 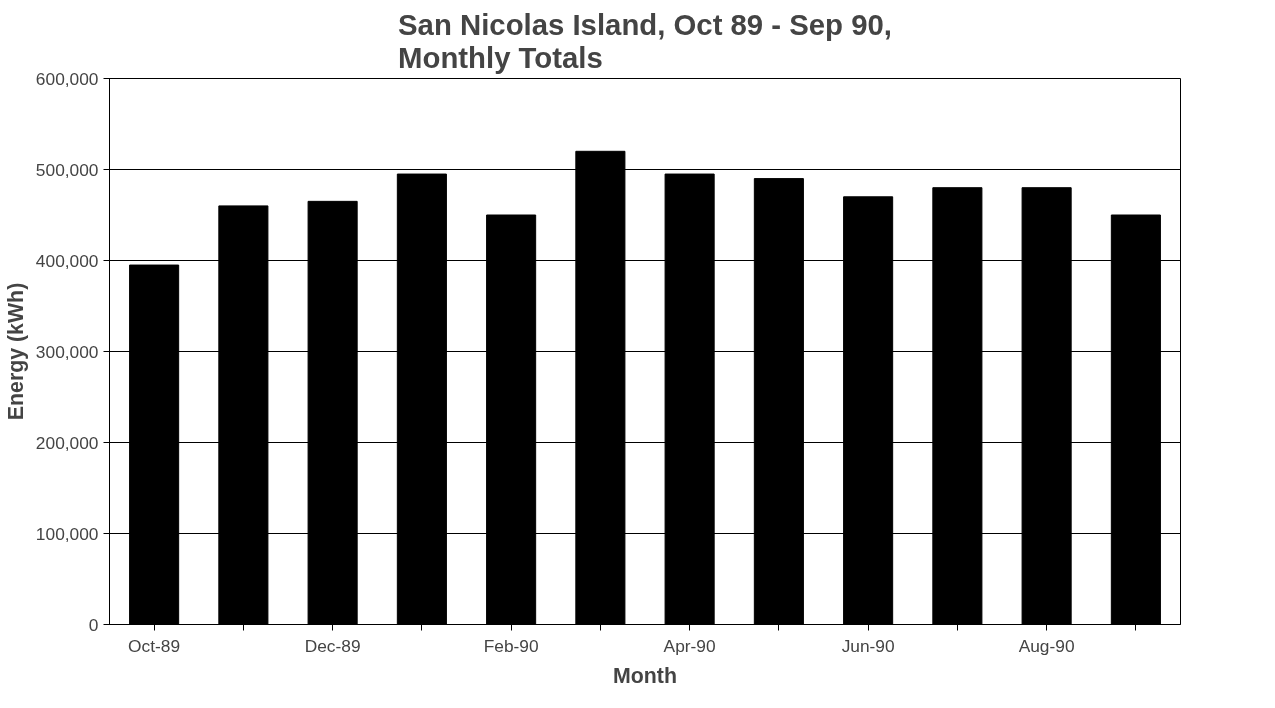 I want to click on y-axis-title: Energy (kWh), so click(x=15, y=351).